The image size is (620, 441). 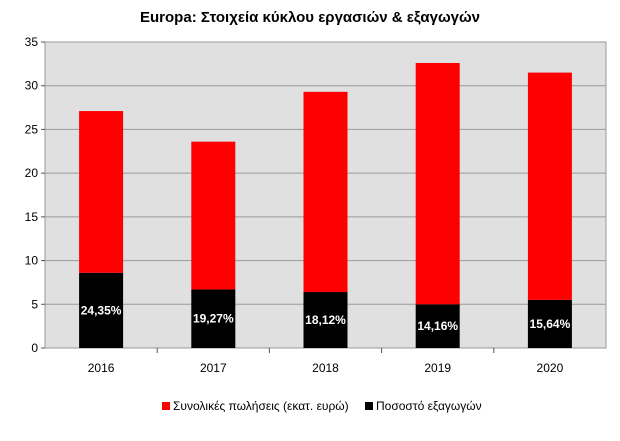 What do you see at coordinates (32, 42) in the screenshot?
I see `y-tick-label: 35` at bounding box center [32, 42].